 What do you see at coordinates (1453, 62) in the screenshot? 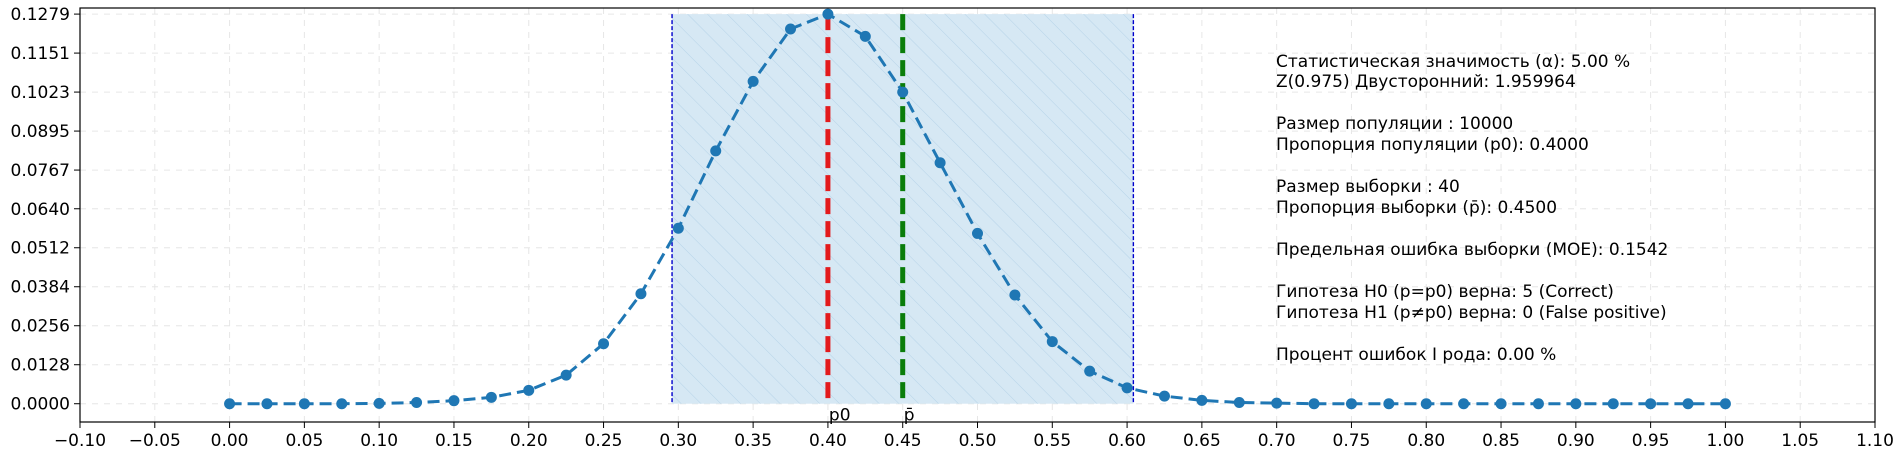
I see `annotation-line: Статистическая значимость (α): 5.00 %` at bounding box center [1453, 62].